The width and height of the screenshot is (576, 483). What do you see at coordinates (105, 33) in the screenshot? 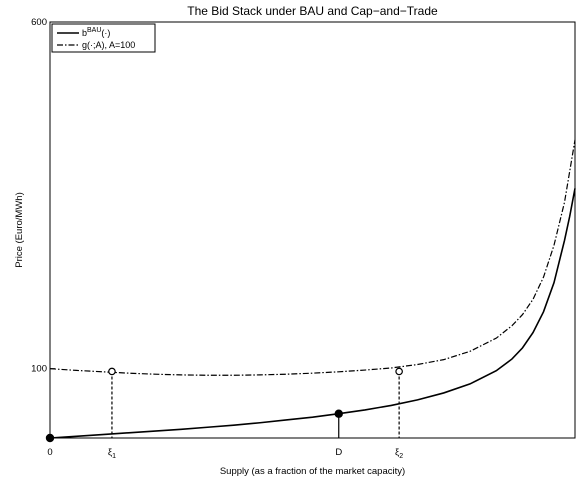
I see `legend-label-bau-suffix: (·)` at bounding box center [105, 33].